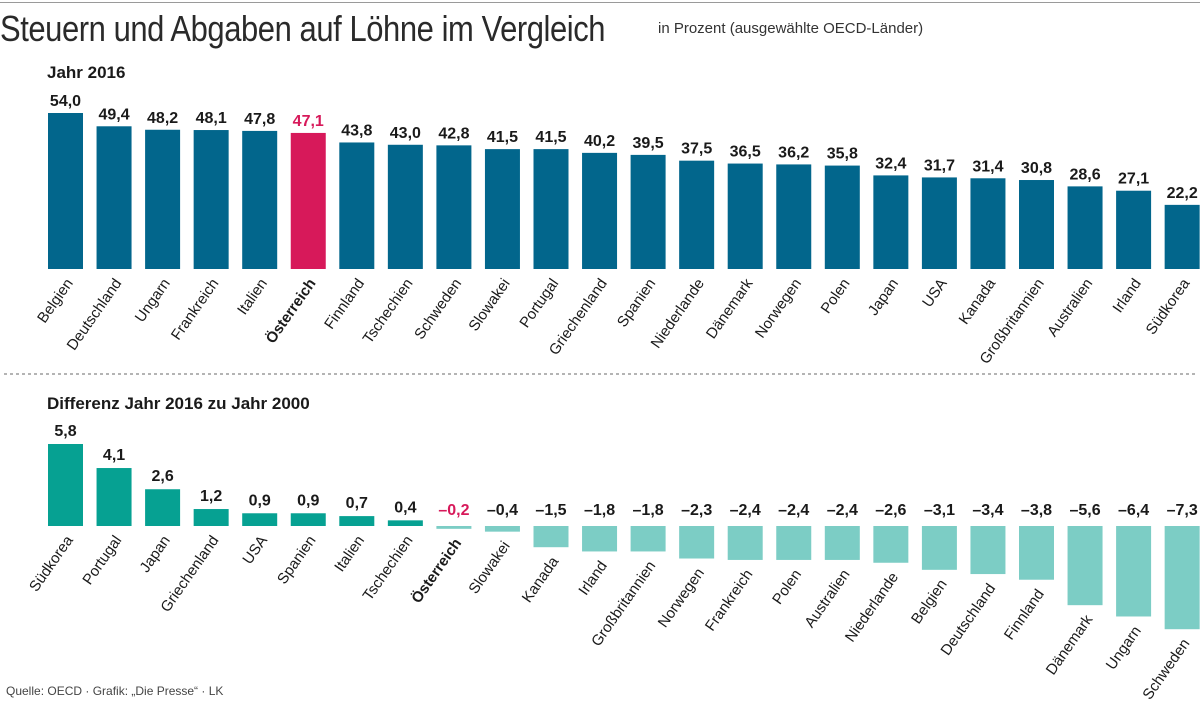  Describe the element at coordinates (1036, 510) in the screenshot. I see `value-label-diff-finnland: –3,8` at that location.